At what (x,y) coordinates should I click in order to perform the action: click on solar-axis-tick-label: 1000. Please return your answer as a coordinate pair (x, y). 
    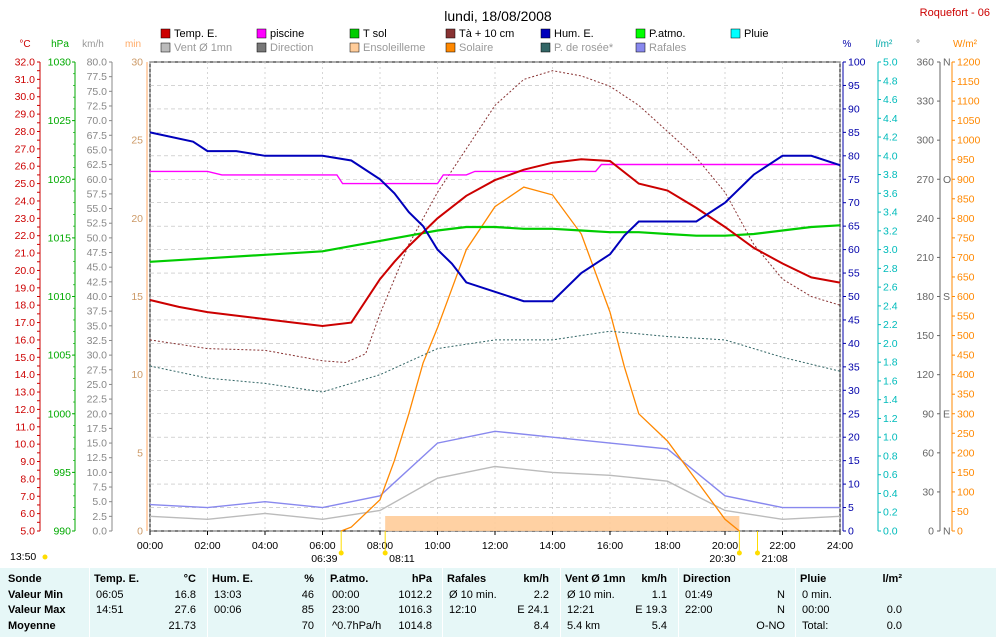
    Looking at the image, I should click on (969, 141).